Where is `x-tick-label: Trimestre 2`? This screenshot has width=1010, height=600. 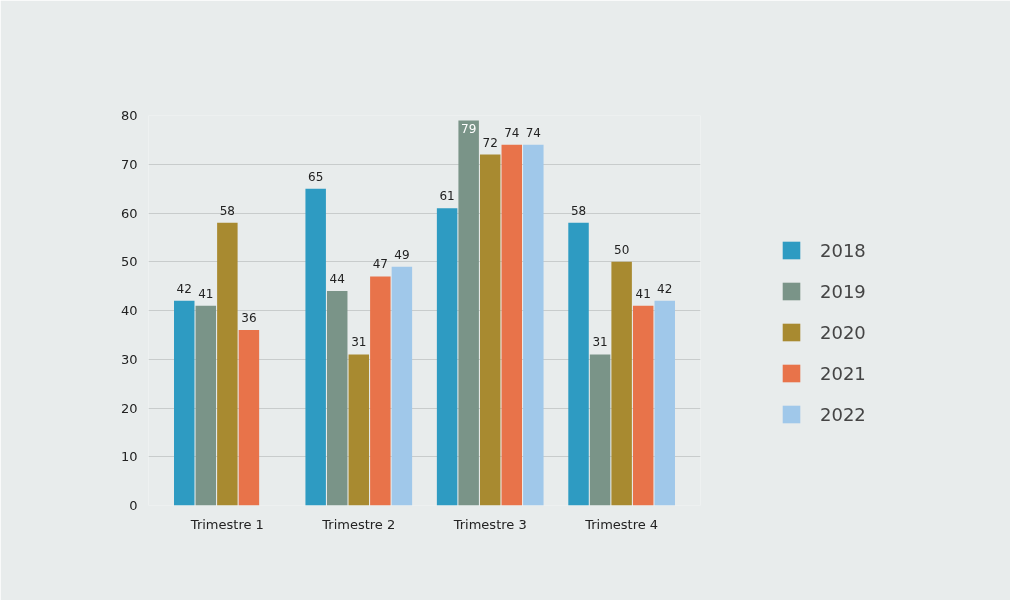 x-tick-label: Trimestre 2 is located at coordinates (358, 524).